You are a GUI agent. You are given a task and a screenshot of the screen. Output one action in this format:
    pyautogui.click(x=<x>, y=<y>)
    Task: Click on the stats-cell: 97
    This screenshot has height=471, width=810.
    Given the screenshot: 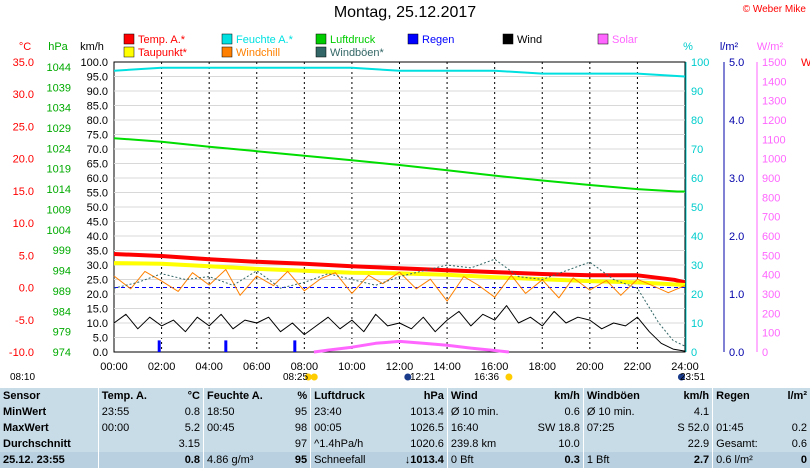 What is the action you would take?
    pyautogui.click(x=301, y=444)
    